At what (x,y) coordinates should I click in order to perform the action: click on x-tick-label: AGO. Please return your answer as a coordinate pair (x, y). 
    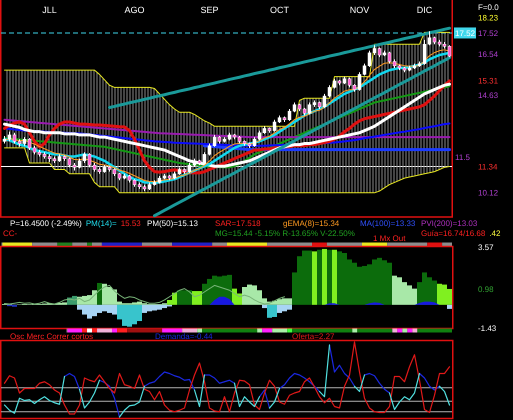
    Looking at the image, I should click on (134, 10).